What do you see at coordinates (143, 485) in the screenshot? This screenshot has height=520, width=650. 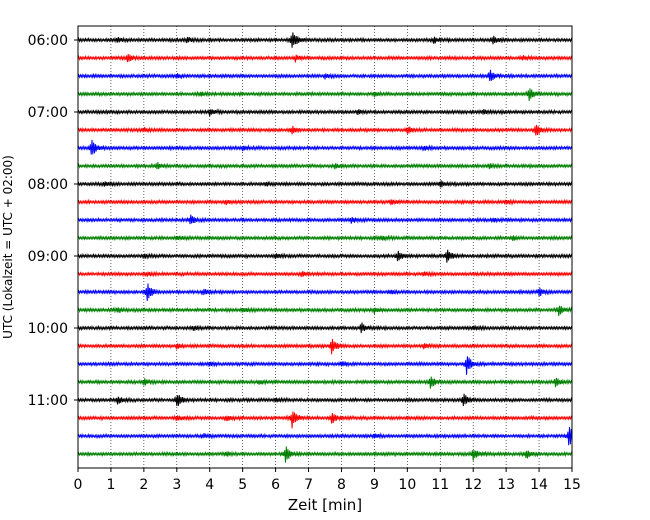 I see `x-tick-label: 2` at bounding box center [143, 485].